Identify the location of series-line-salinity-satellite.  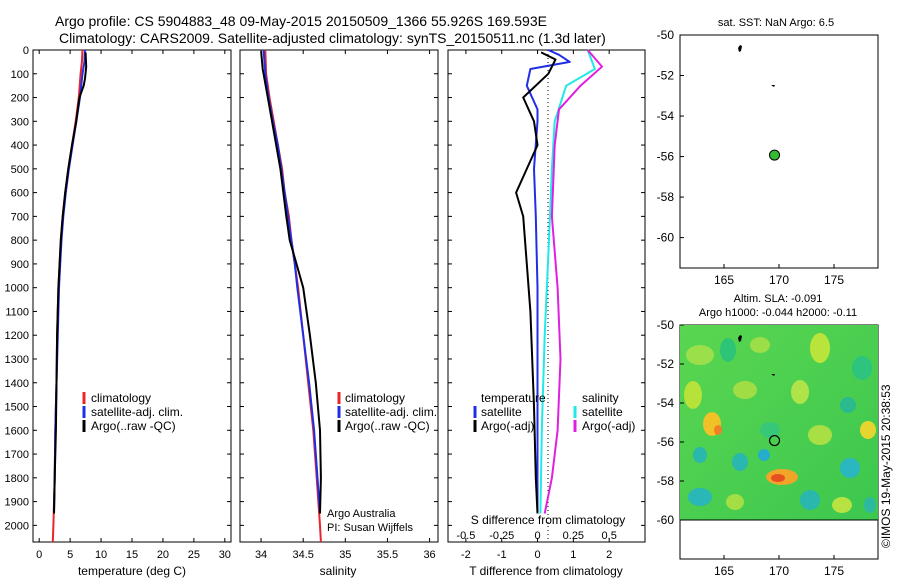
(567, 281).